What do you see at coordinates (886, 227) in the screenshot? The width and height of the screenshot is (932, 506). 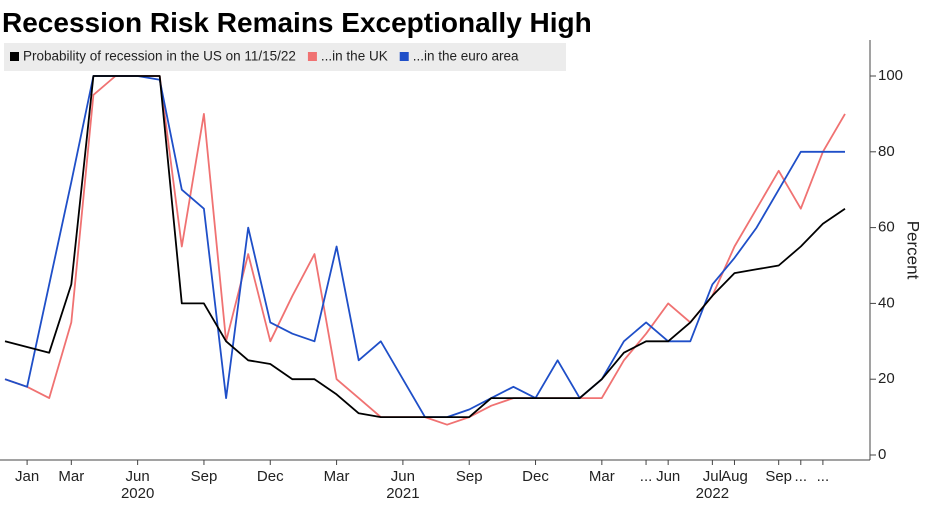 I see `y-tick-label: 60` at bounding box center [886, 227].